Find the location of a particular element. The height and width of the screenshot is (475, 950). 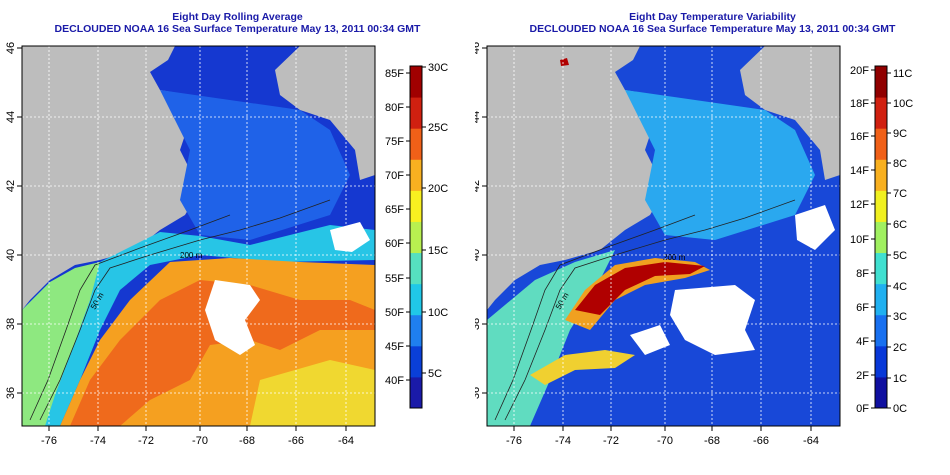

colorbar-label-celsius: 6C is located at coordinates (900, 225).